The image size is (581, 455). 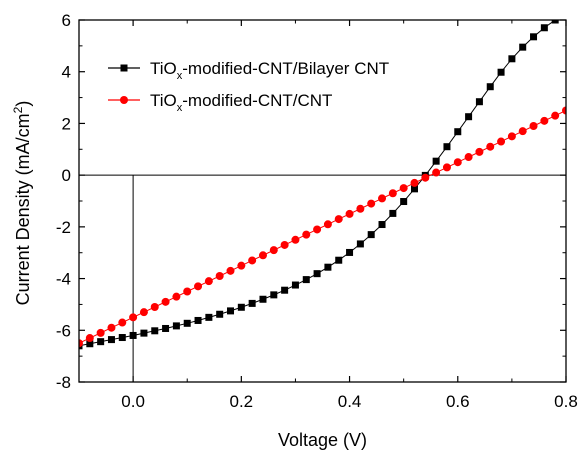 I want to click on legend-label: TiOx-modified-CNT/Bilayer CNT, so click(x=269, y=70).